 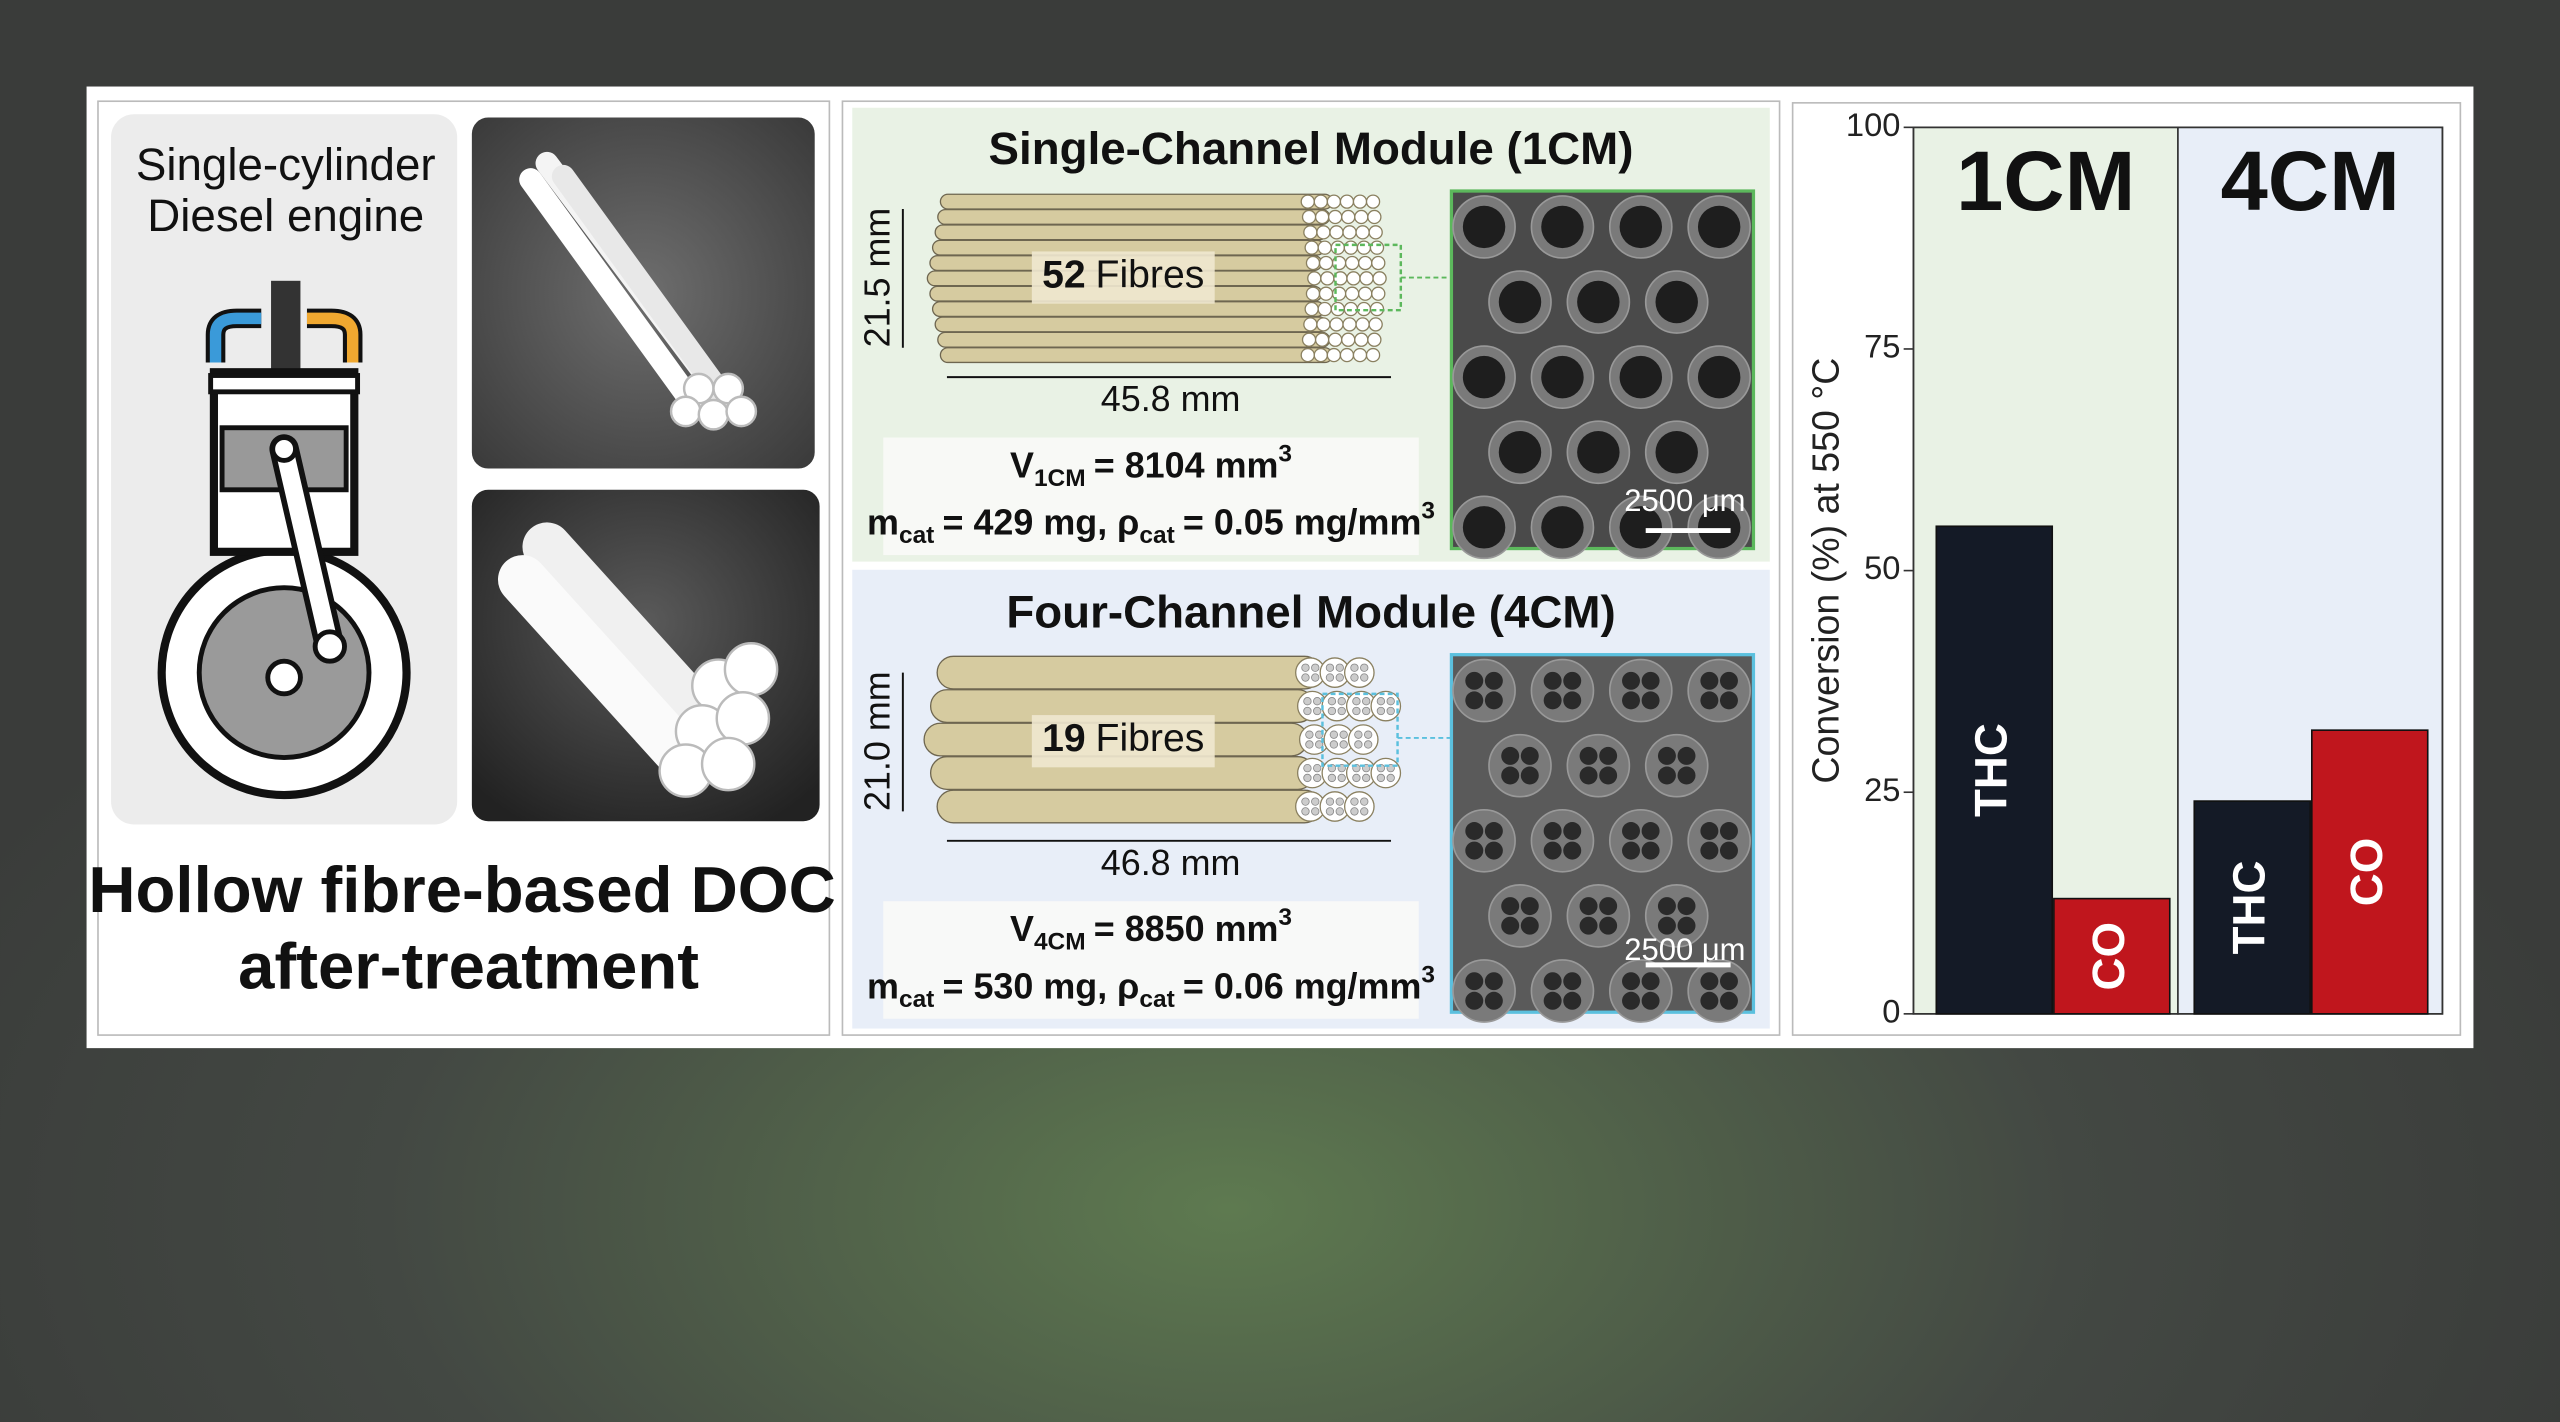 What do you see at coordinates (876, 741) in the screenshot?
I see `height-label: 21.0 mm` at bounding box center [876, 741].